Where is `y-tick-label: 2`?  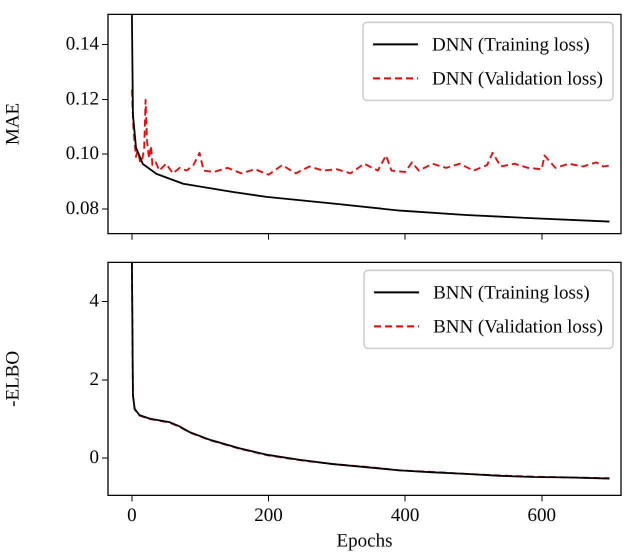
y-tick-label: 2 is located at coordinates (94, 379).